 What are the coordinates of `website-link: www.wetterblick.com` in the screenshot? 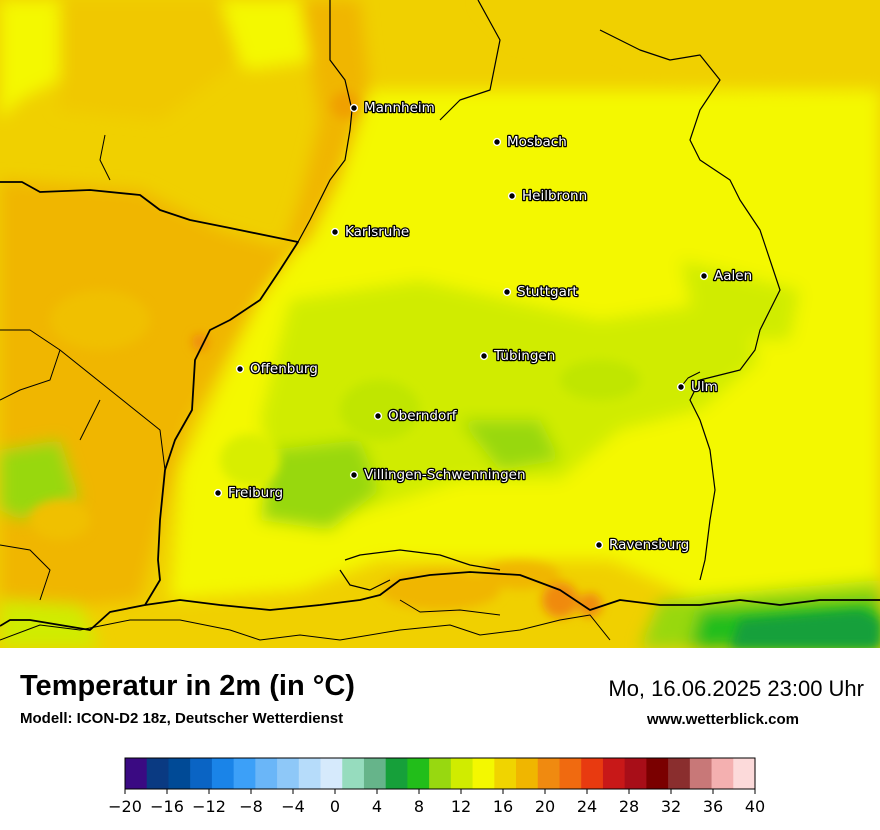 It's located at (723, 719).